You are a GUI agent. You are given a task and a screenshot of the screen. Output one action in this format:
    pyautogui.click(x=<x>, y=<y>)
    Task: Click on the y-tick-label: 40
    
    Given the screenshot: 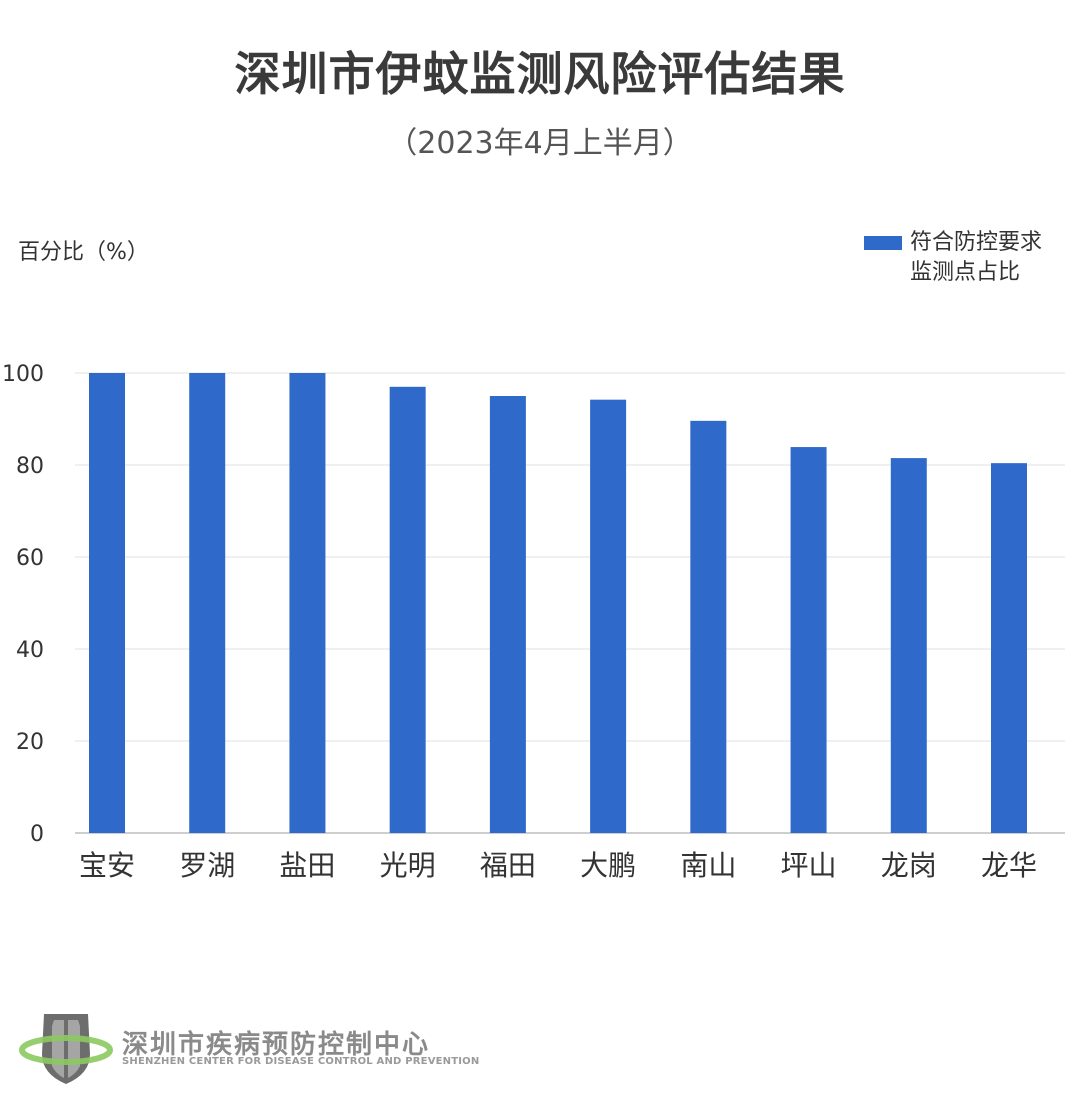 What is the action you would take?
    pyautogui.click(x=30, y=650)
    